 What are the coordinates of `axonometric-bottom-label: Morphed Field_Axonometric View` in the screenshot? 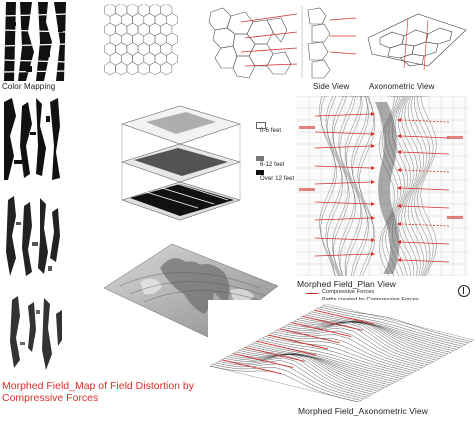 It's located at (363, 411).